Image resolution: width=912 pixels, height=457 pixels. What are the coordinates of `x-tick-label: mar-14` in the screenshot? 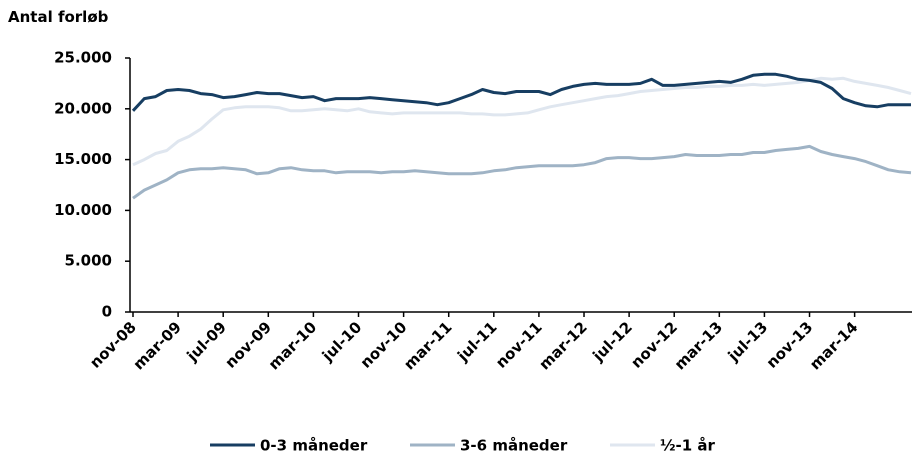 It's located at (833, 345).